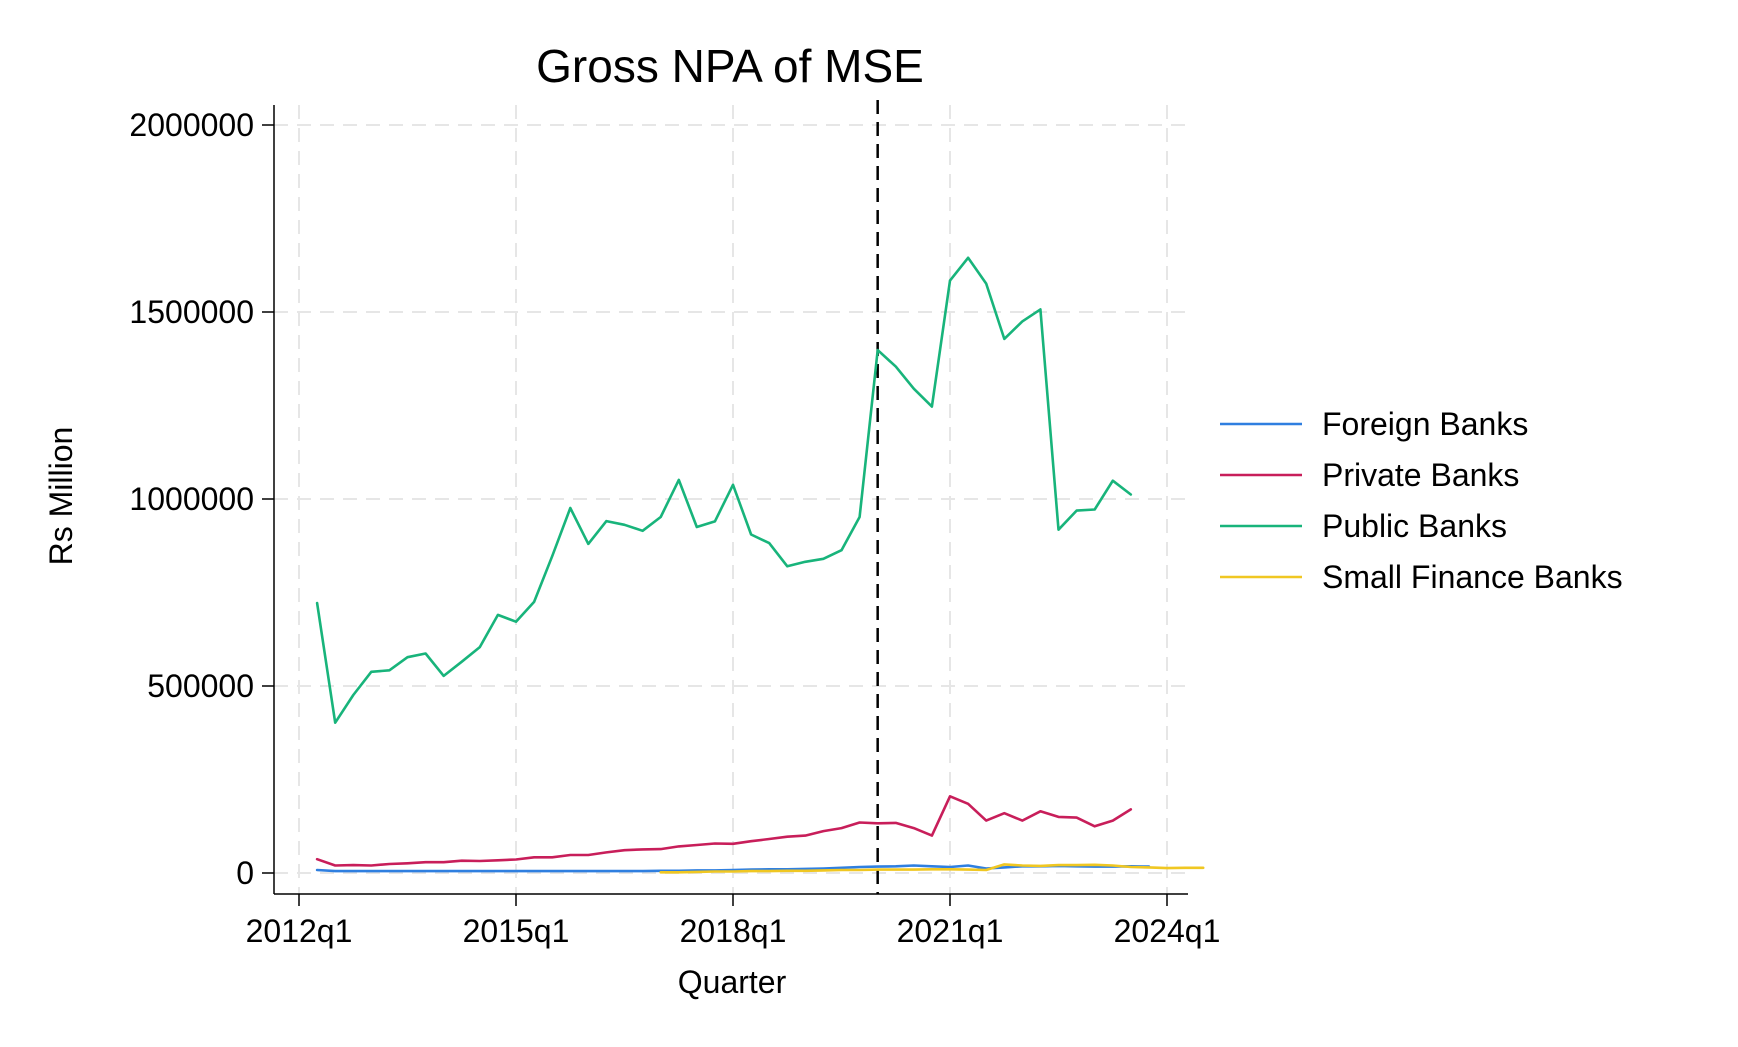 The width and height of the screenshot is (1738, 1047). What do you see at coordinates (191, 312) in the screenshot?
I see `y-tick-label: 1500000` at bounding box center [191, 312].